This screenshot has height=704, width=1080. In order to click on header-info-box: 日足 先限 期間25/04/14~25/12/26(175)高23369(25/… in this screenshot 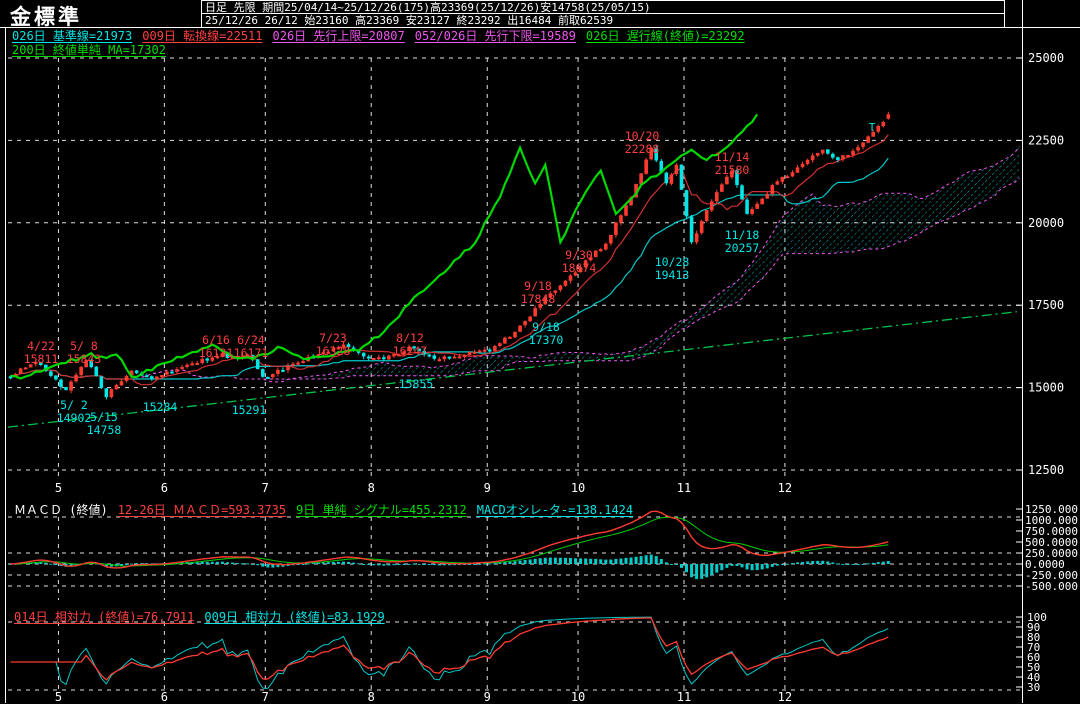, I will do `click(603, 14)`.